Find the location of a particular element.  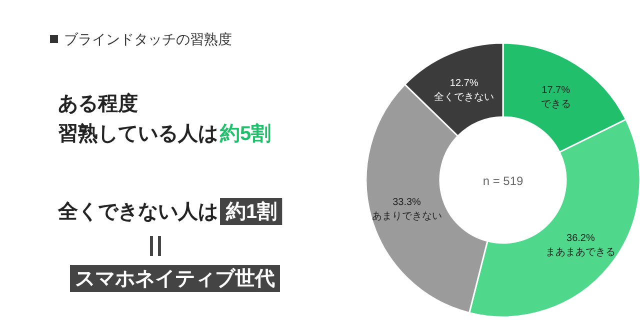

slice-label: 全くできない is located at coordinates (464, 96).